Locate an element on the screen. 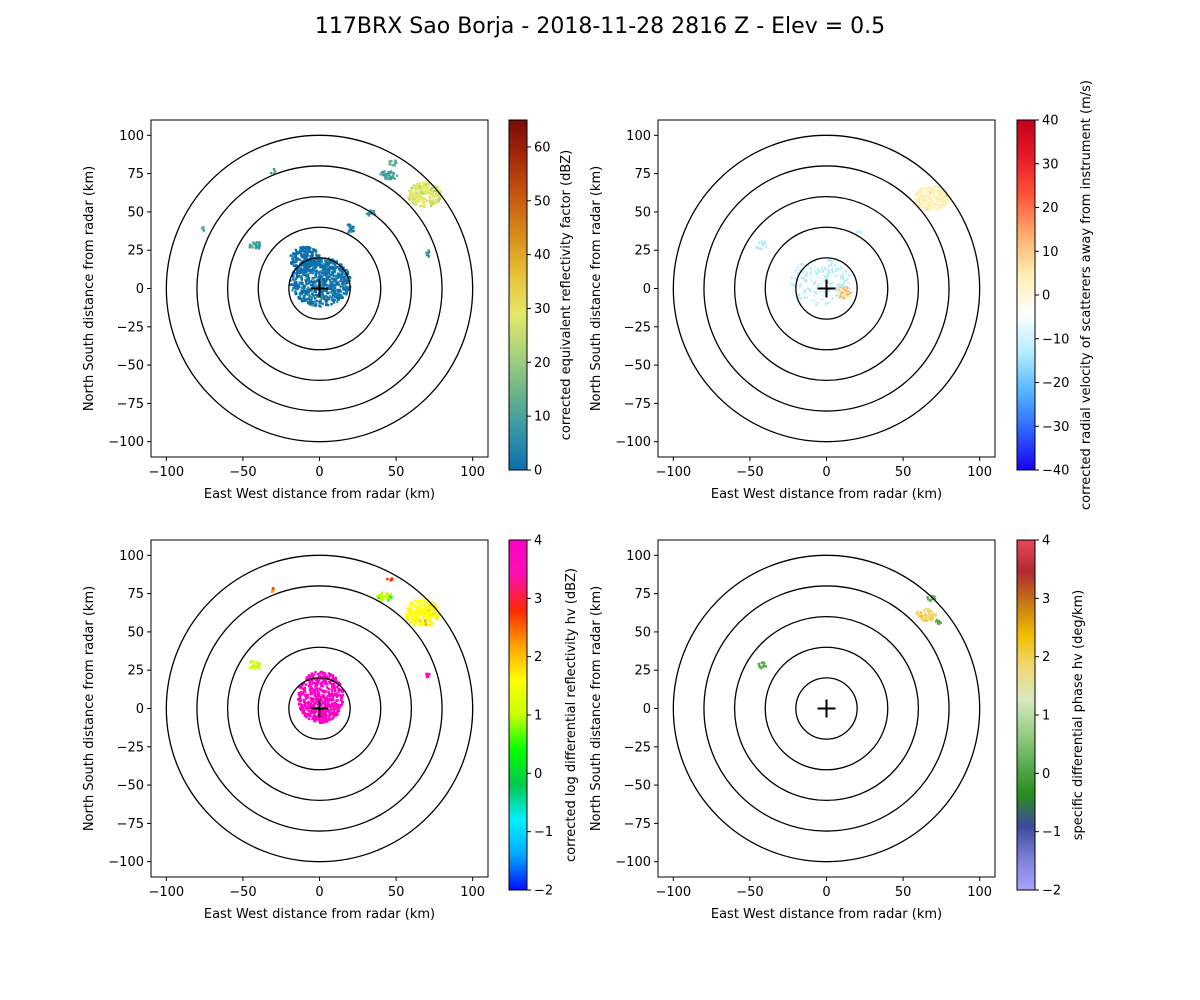 Image resolution: width=1200 pixels, height=1000 pixels. colorbar-tick-label: −1 is located at coordinates (543, 832).